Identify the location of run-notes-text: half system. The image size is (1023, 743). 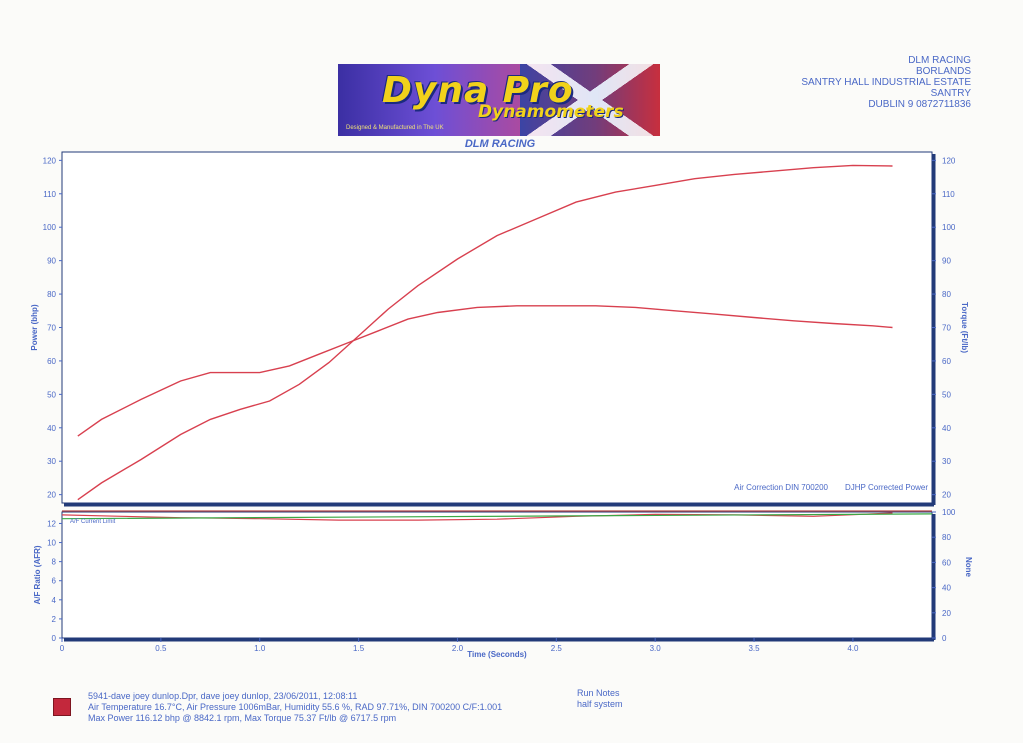
(600, 704).